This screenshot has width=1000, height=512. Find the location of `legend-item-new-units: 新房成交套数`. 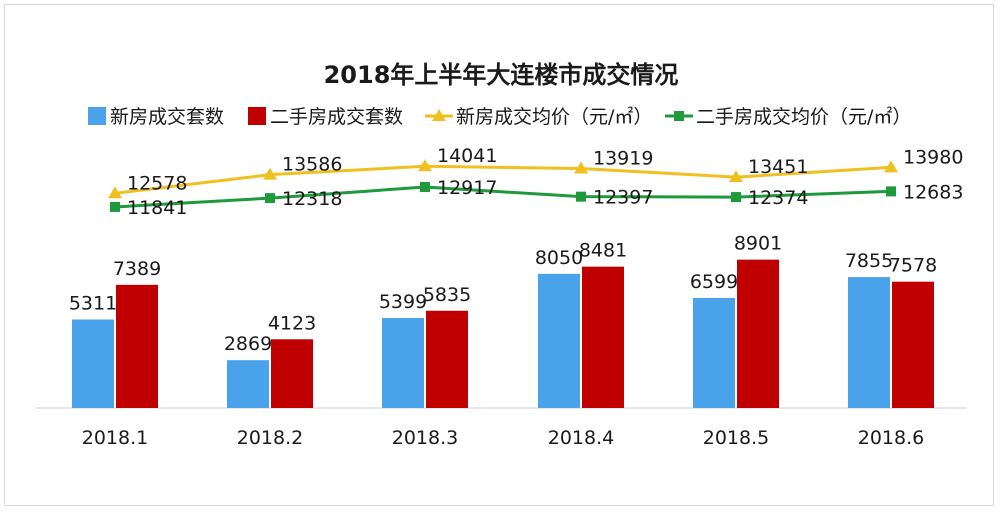

legend-item-new-units: 新房成交套数 is located at coordinates (156, 117).